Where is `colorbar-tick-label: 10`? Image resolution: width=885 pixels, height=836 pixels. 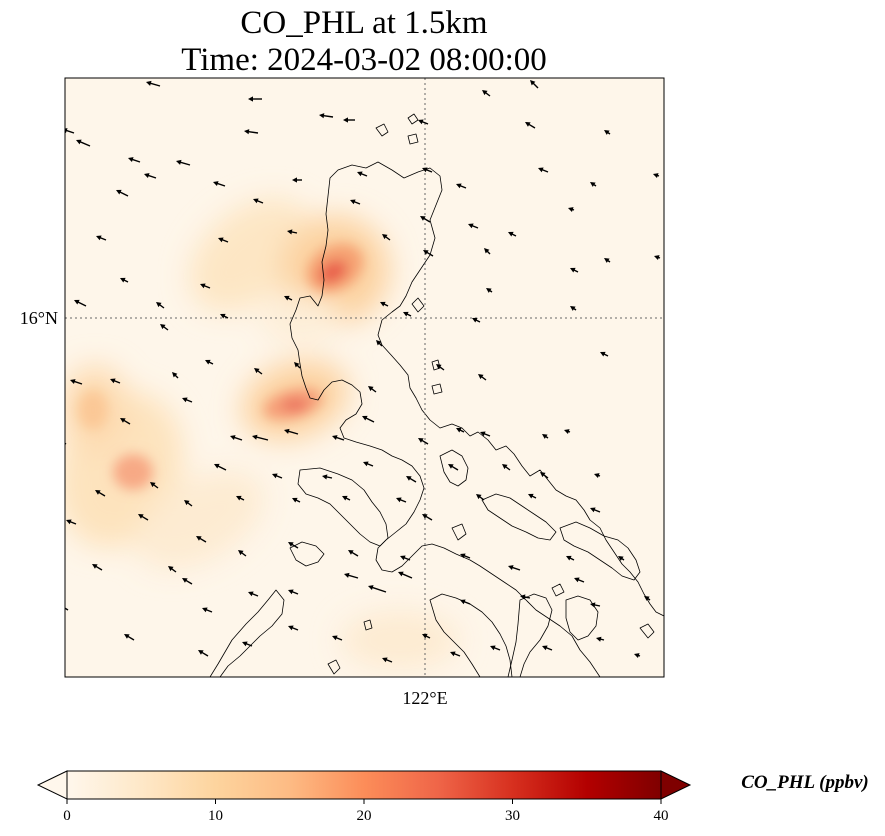 colorbar-tick-label: 10 is located at coordinates (215, 816).